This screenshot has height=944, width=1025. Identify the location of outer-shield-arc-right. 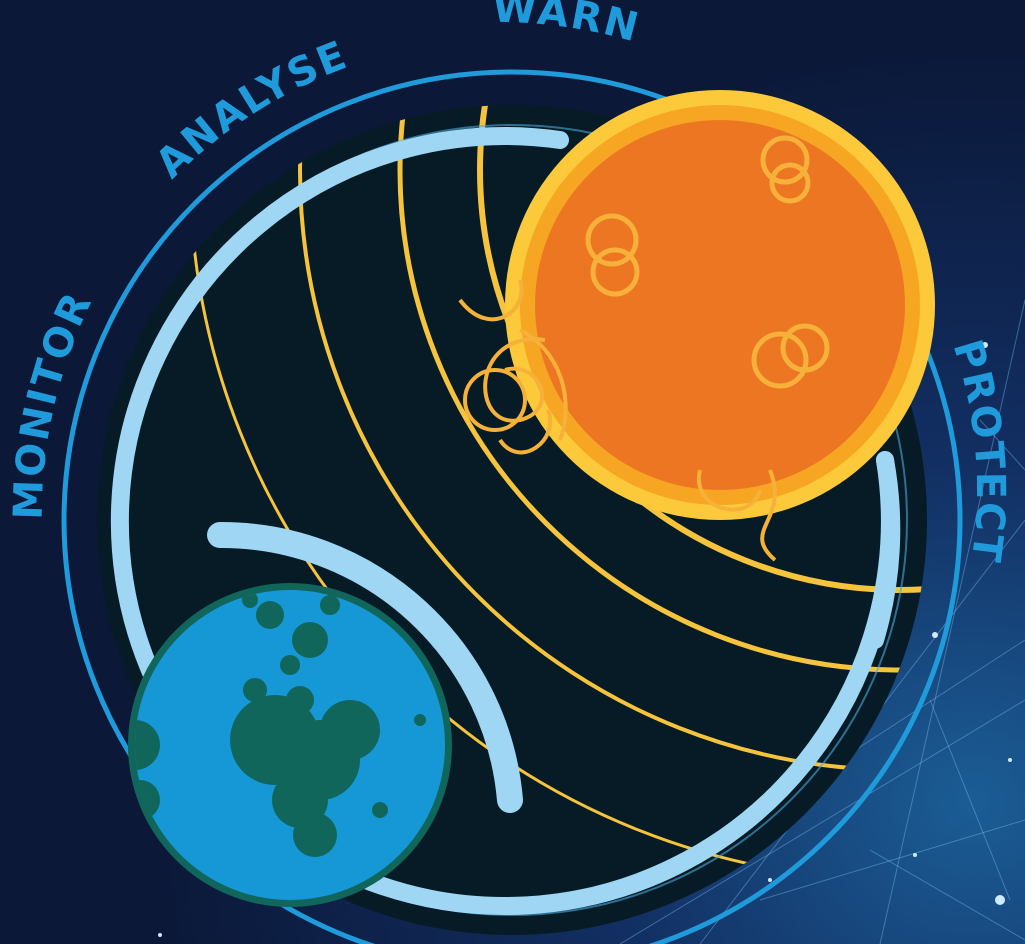
(883, 550).